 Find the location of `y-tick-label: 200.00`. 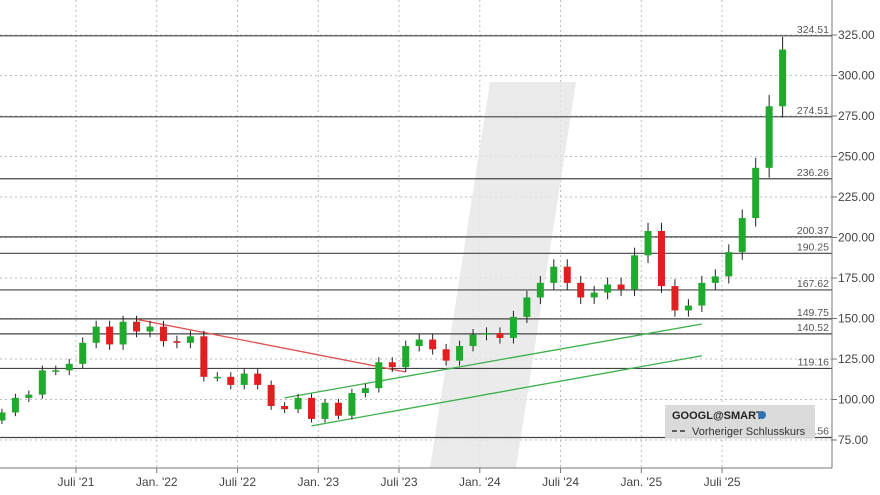

y-tick-label: 200.00 is located at coordinates (856, 238).